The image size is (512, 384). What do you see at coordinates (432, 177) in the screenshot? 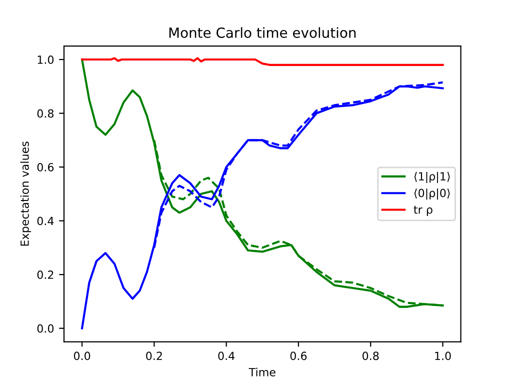
I see `legend-label: ⟨1|ρ|1⟩` at bounding box center [432, 177].